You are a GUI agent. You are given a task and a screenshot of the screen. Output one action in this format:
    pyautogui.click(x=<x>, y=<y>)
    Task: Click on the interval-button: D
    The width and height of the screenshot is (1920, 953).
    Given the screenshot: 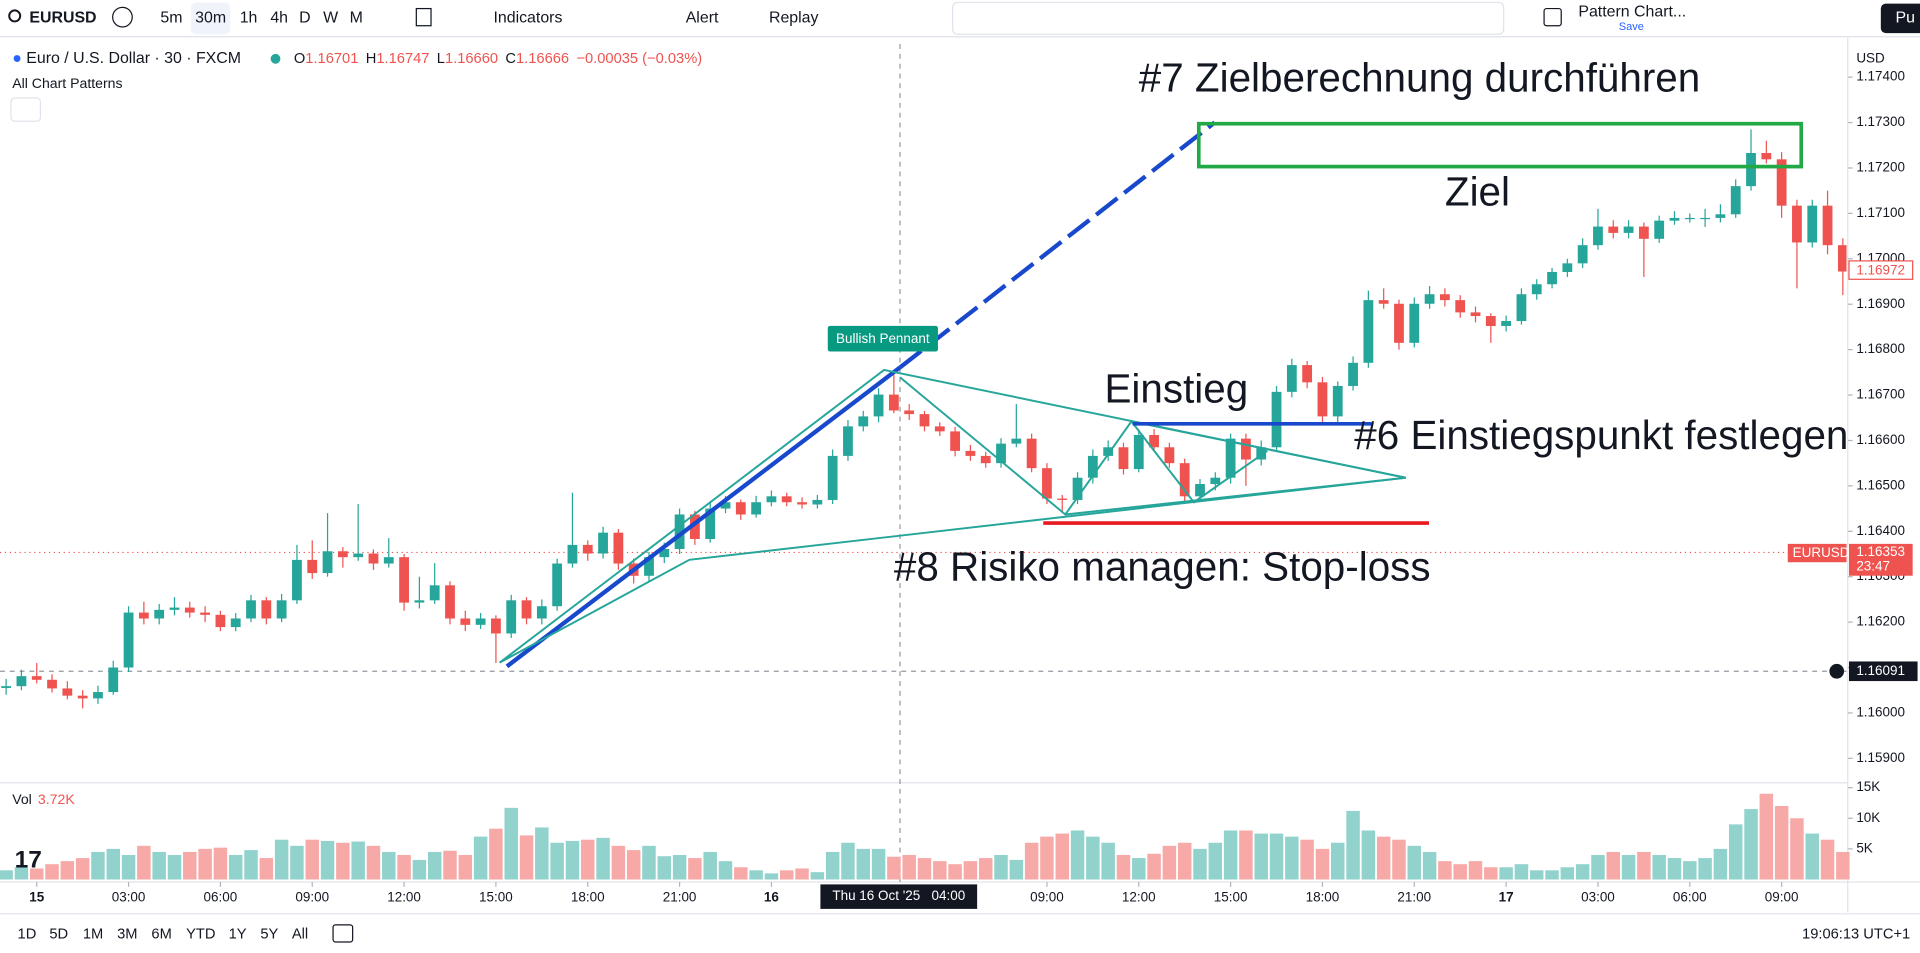 What is the action you would take?
    pyautogui.click(x=304, y=18)
    